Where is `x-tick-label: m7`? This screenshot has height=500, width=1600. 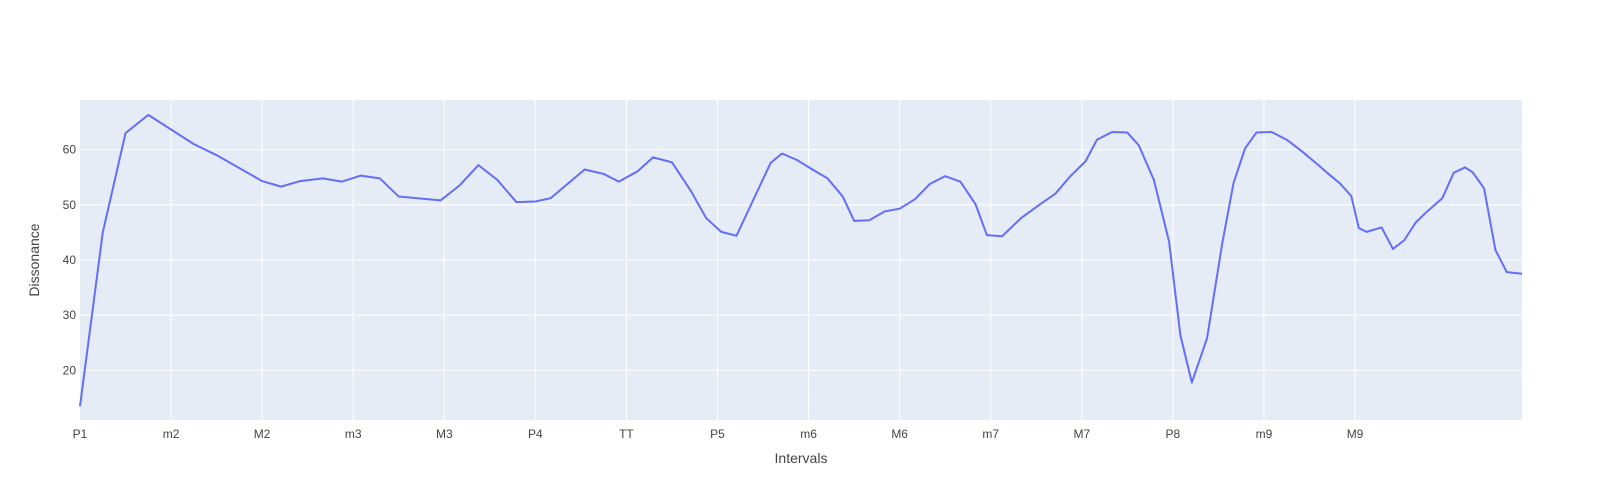
x-tick-label: m7 is located at coordinates (990, 434).